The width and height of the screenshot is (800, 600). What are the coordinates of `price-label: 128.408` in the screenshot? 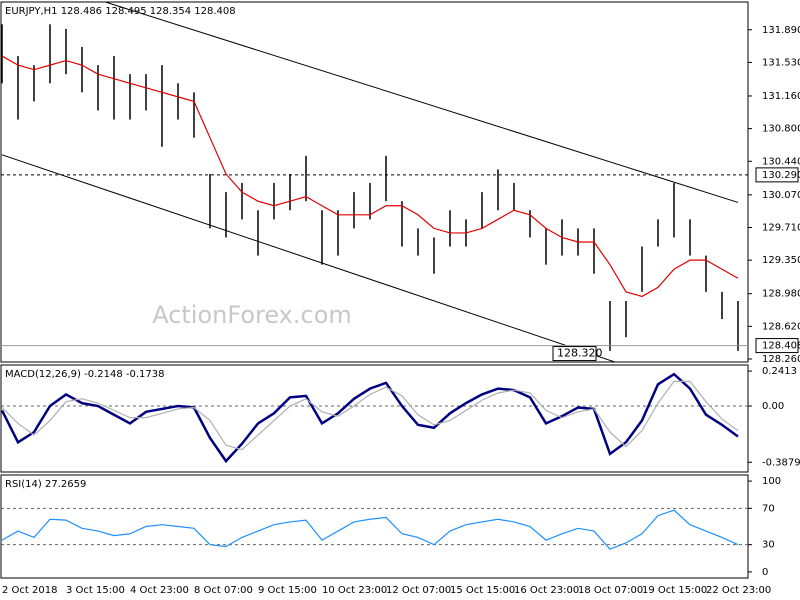 It's located at (781, 346).